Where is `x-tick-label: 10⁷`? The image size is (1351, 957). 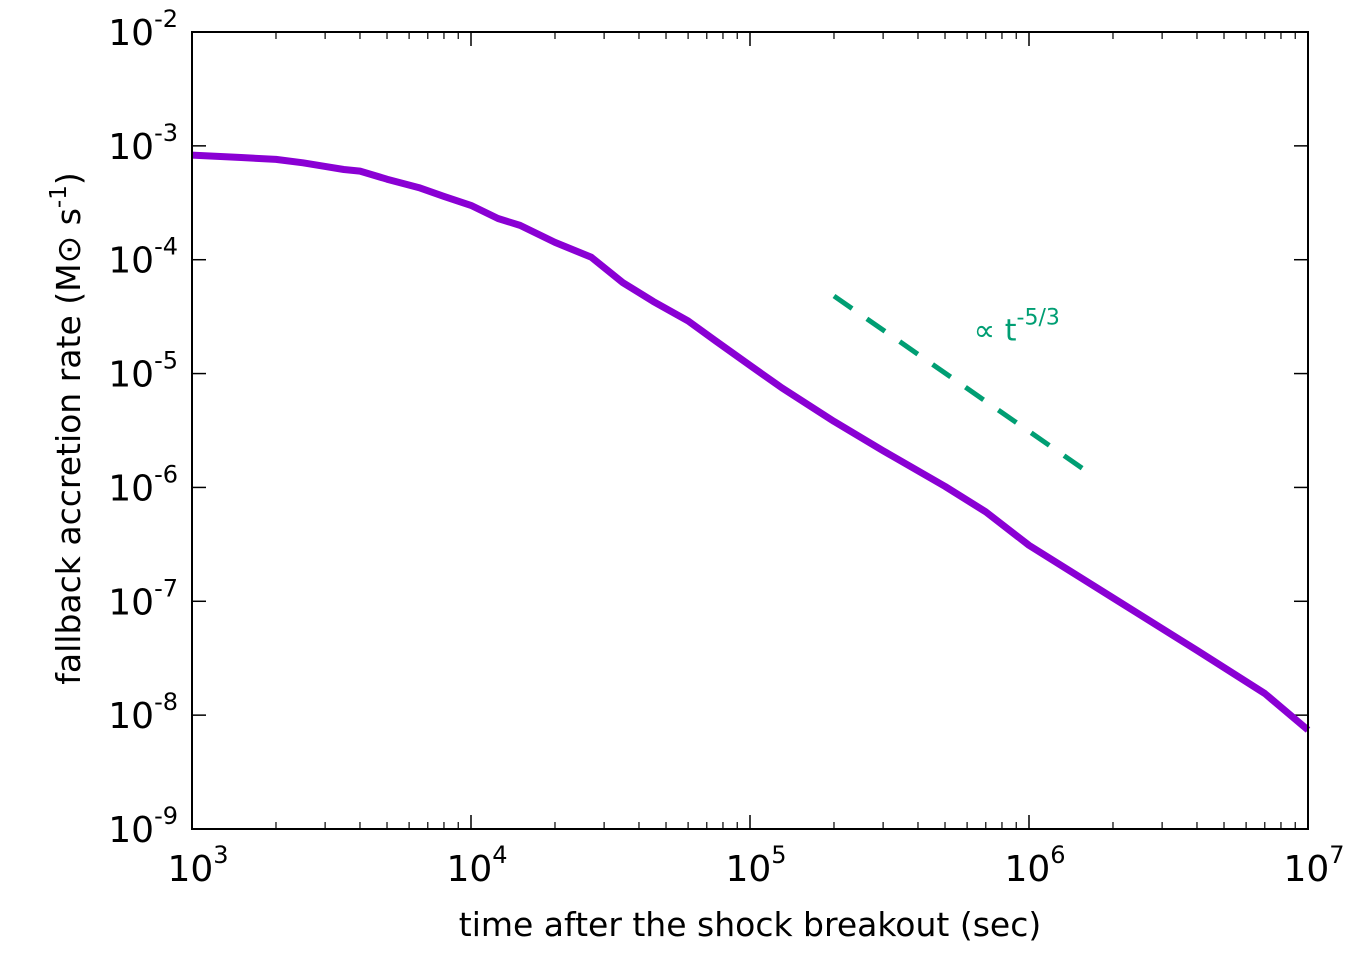
x-tick-label: 10⁷ is located at coordinates (1313, 865).